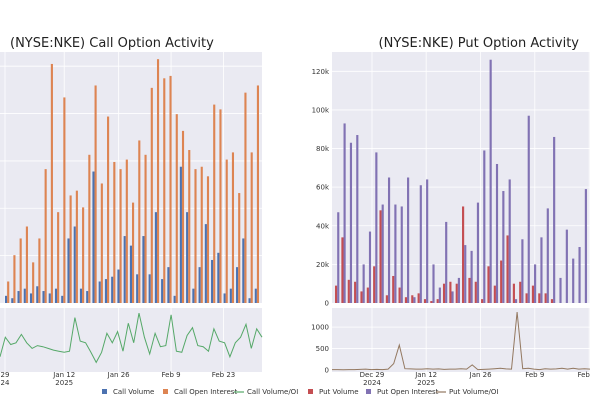 This screenshot has width=590, height=410. What do you see at coordinates (5, 383) in the screenshot?
I see `call-x-tick-label-year: 24` at bounding box center [5, 383].